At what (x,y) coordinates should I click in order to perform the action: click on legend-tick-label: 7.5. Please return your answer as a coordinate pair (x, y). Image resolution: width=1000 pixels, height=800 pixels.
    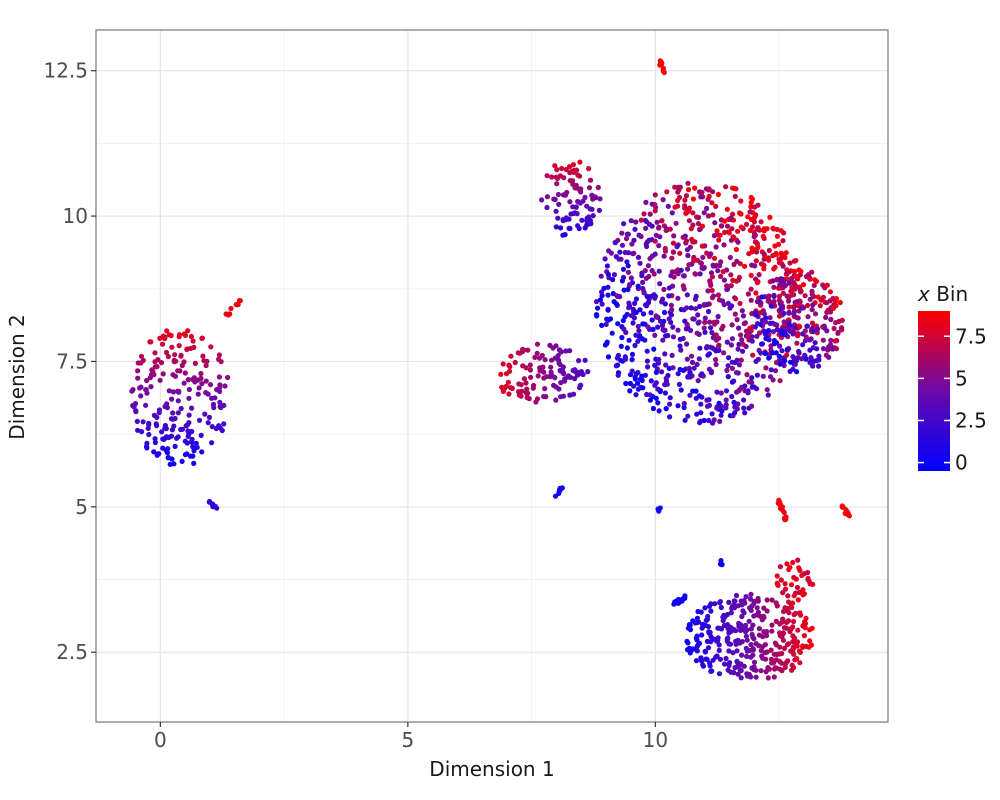
    Looking at the image, I should click on (971, 336).